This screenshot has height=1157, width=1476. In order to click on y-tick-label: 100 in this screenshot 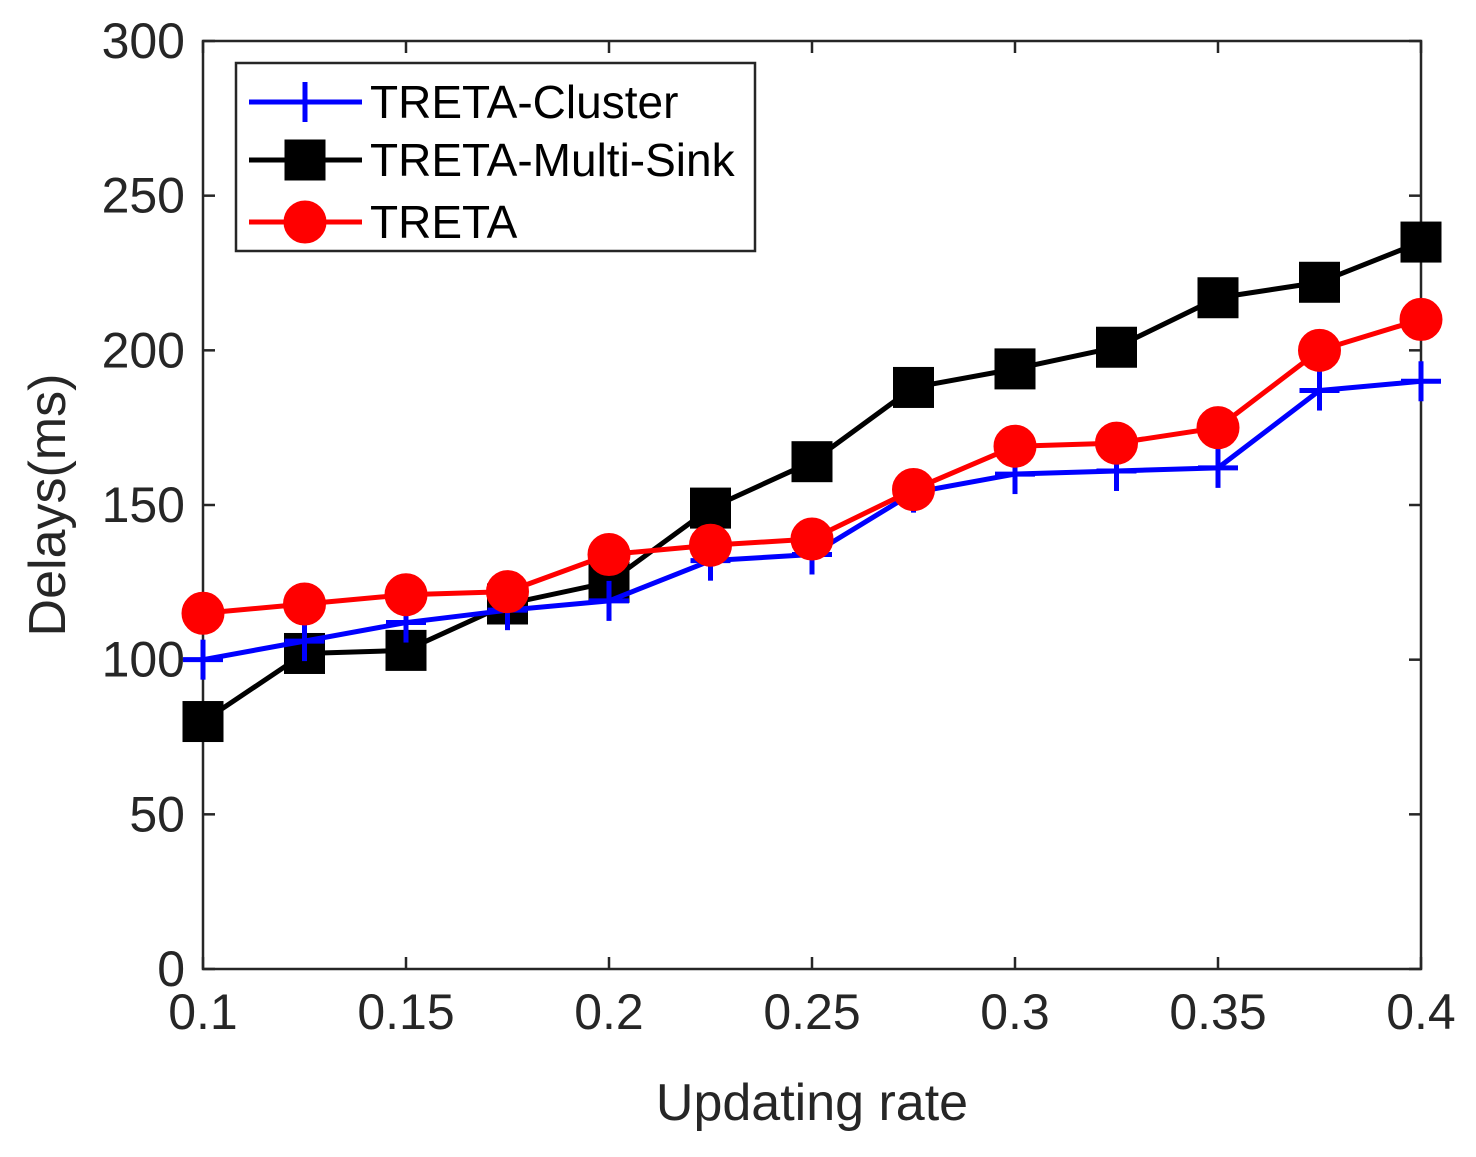, I will do `click(143, 660)`.